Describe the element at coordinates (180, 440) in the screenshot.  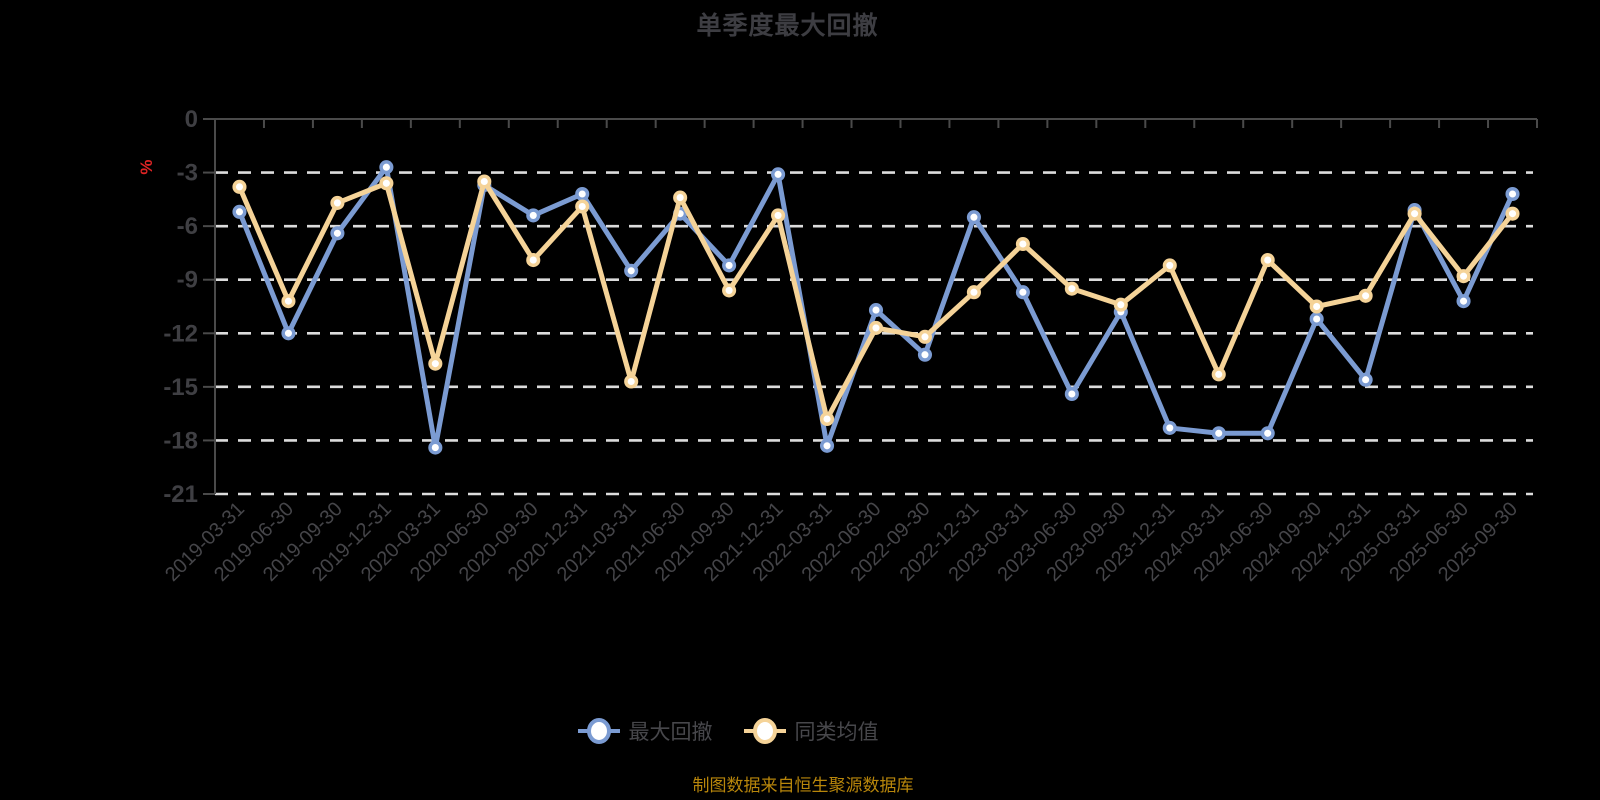
I see `y-axis-label: -18` at that location.